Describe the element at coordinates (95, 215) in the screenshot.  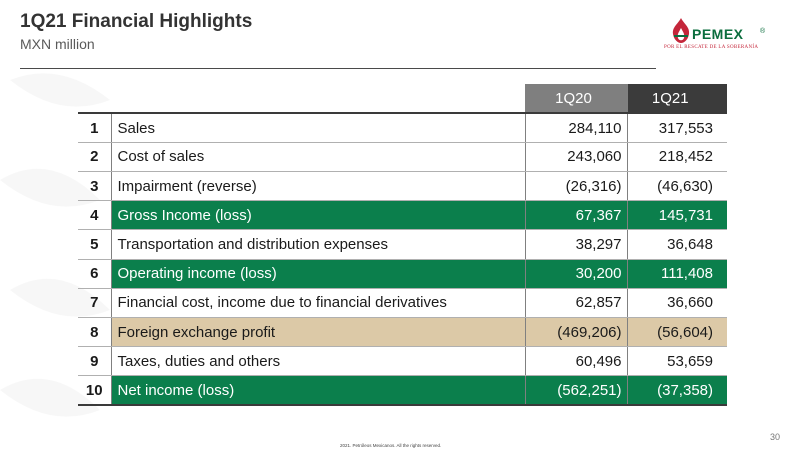
I see `row-number: 4` at that location.